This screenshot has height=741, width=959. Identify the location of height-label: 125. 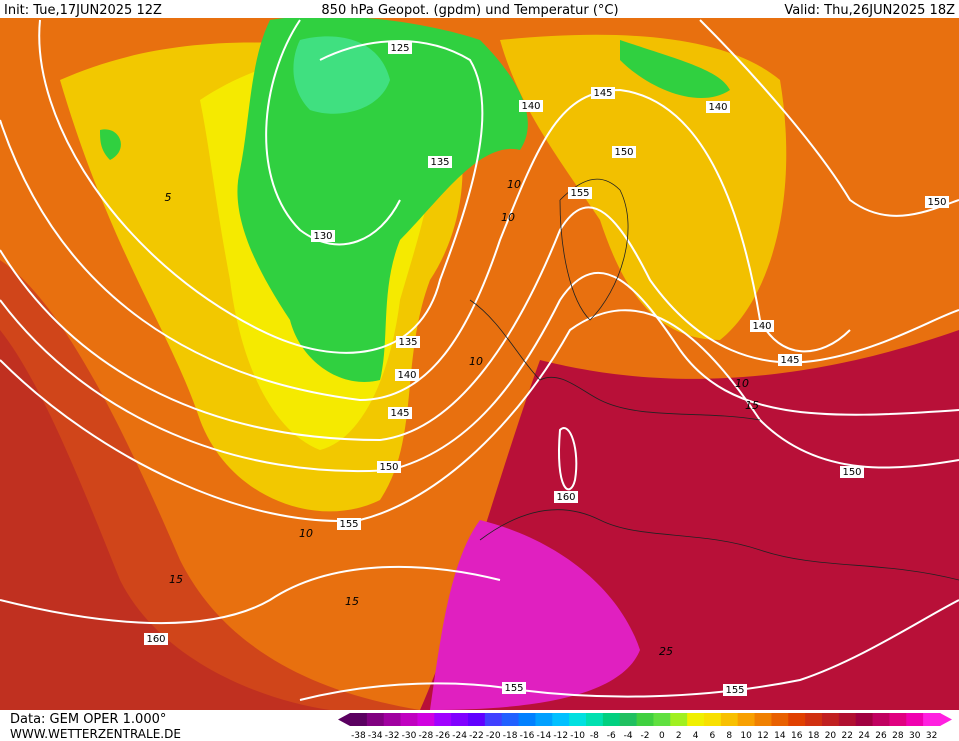
(399, 48).